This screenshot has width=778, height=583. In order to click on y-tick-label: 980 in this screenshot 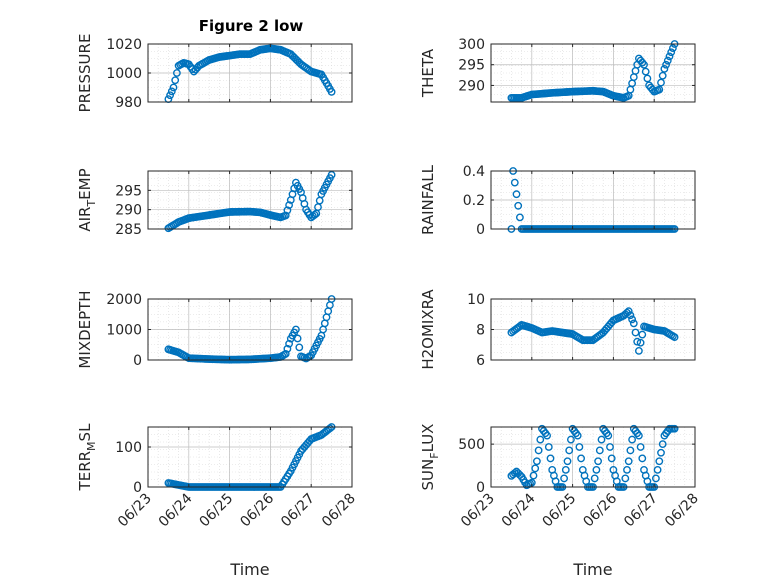, I will do `click(128, 103)`.